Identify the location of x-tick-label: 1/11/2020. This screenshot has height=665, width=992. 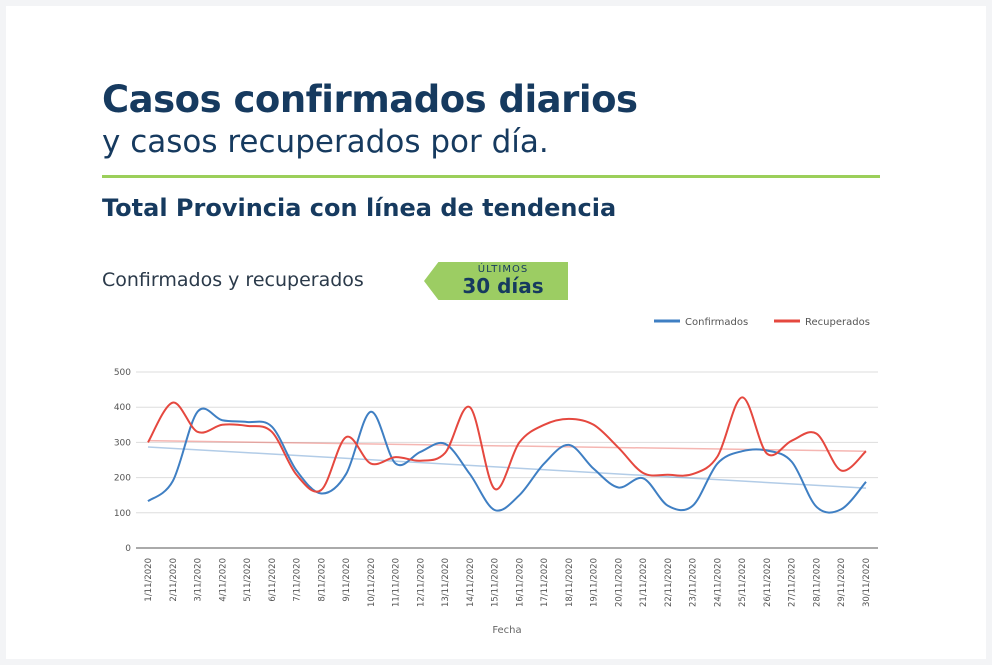
(149, 580).